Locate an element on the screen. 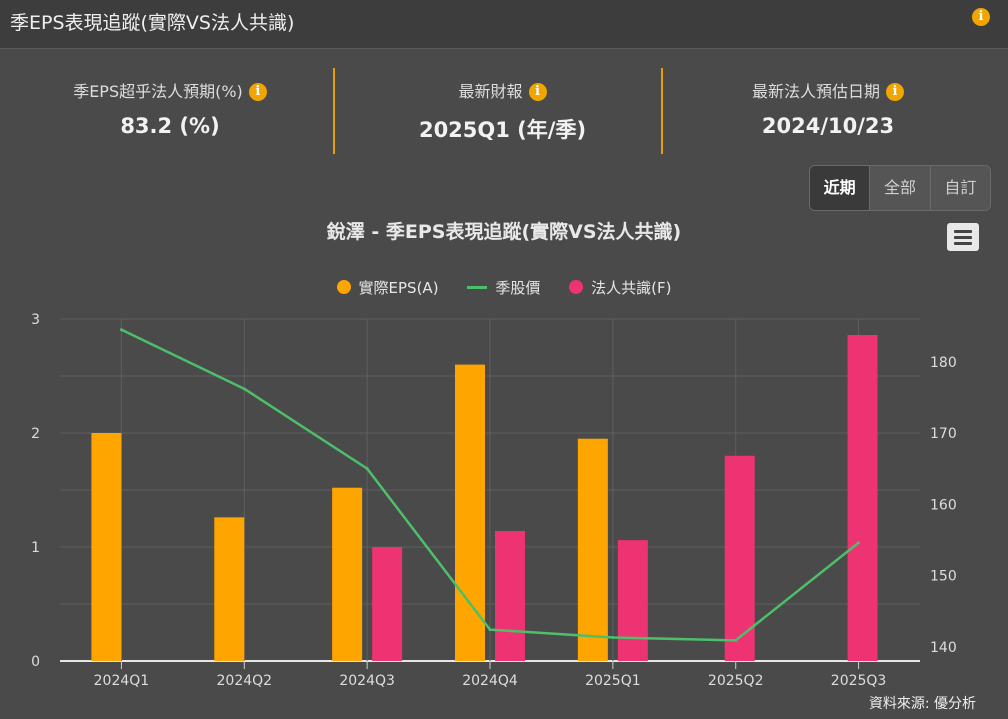 This screenshot has width=1008, height=719. y-left-tick-label: 0 is located at coordinates (35, 662).